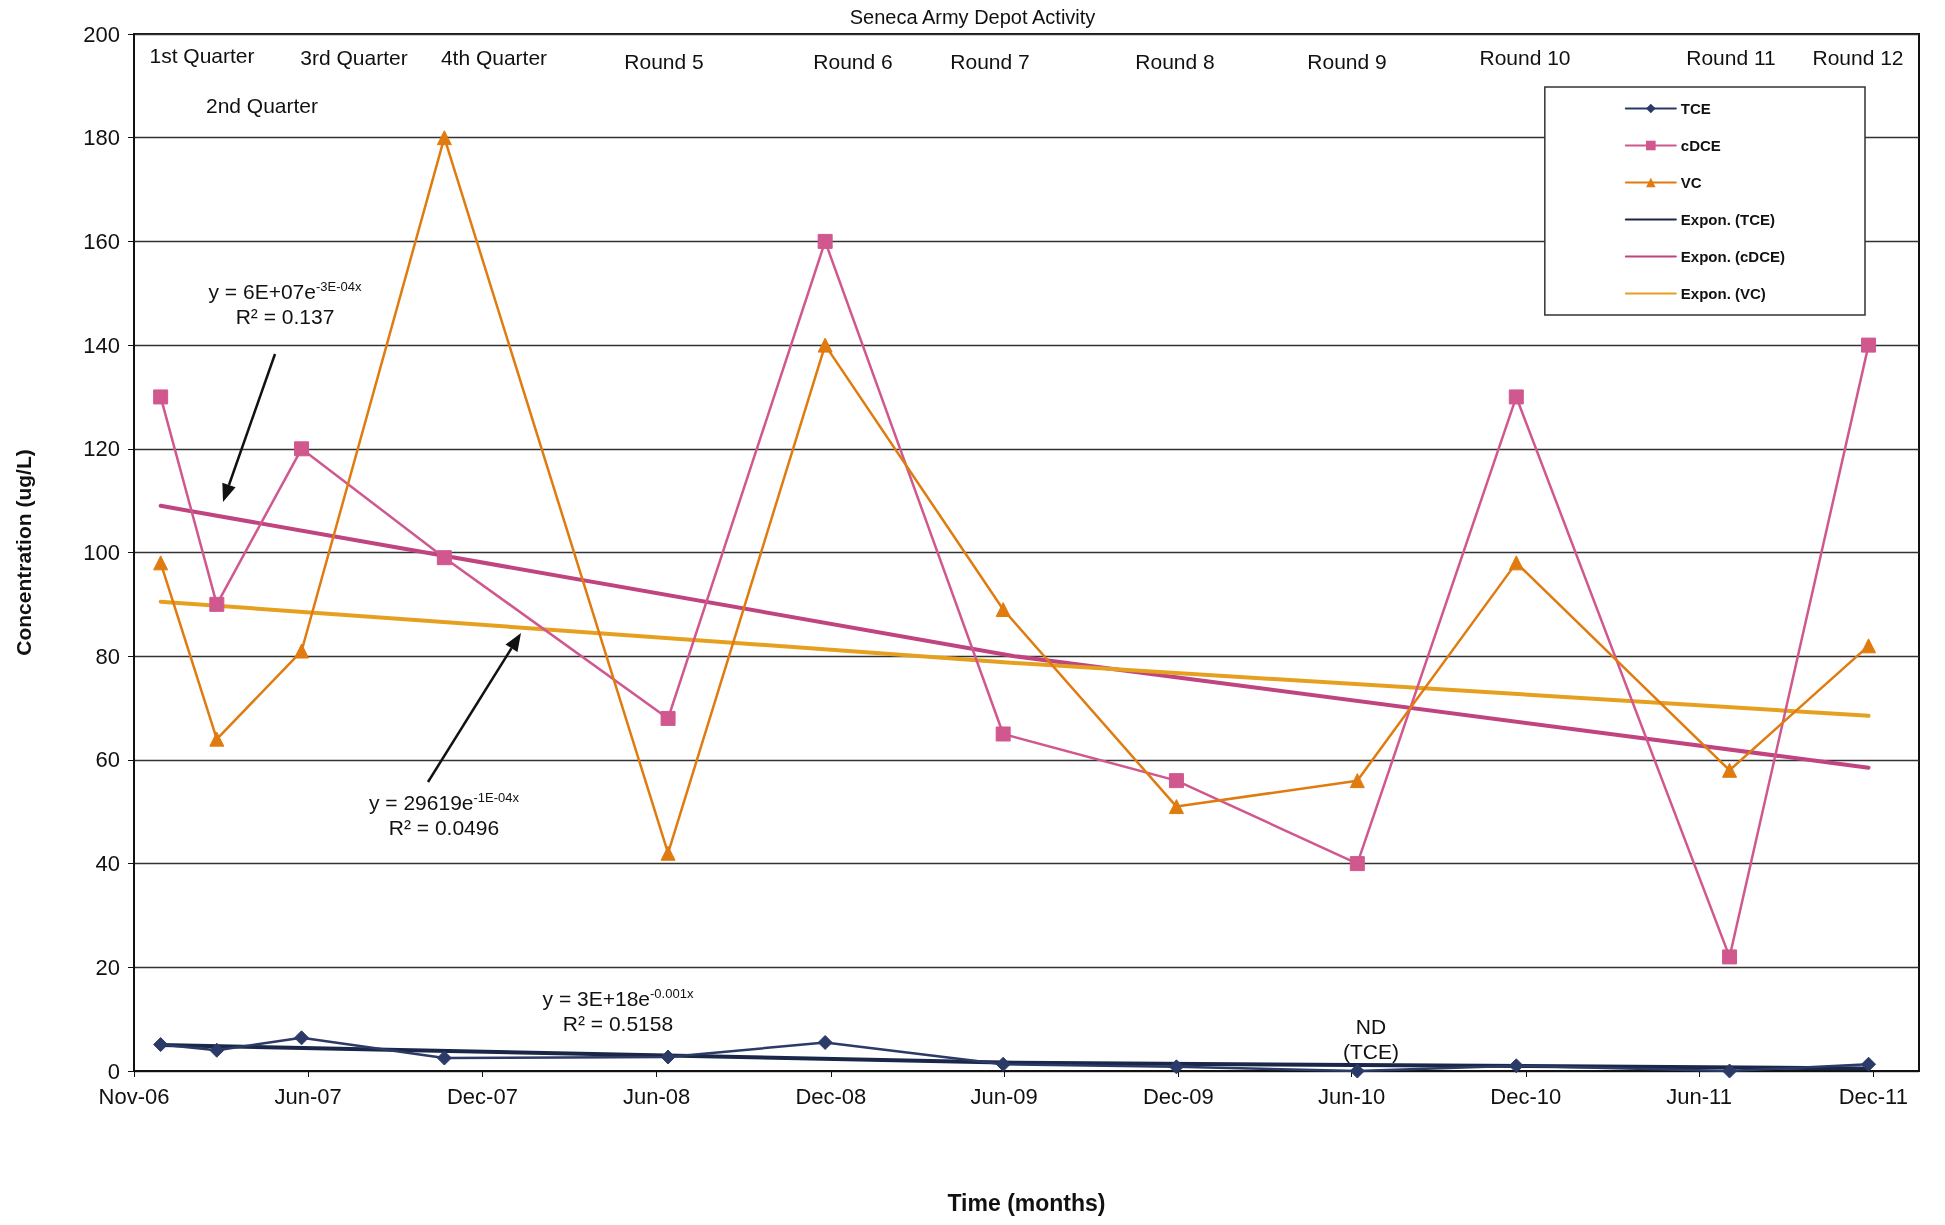 The image size is (1945, 1225). Describe the element at coordinates (853, 62) in the screenshot. I see `annotation: Round 6` at that location.